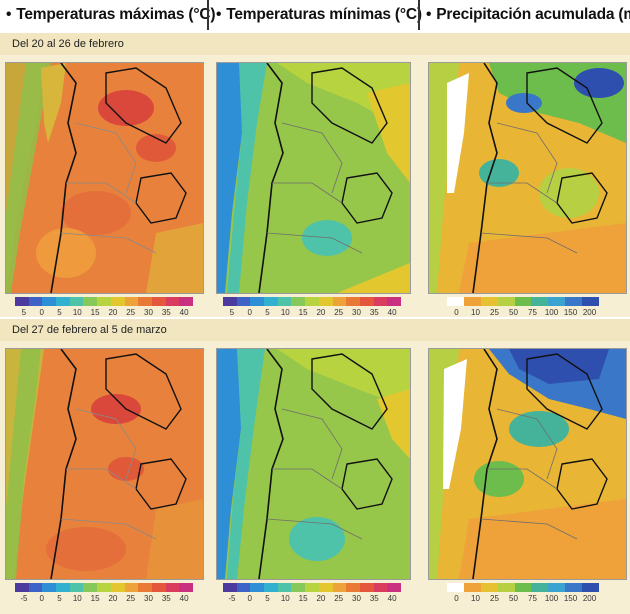 This screenshot has height=614, width=630. I want to click on scale-tmax-period1: 5 0 5 10 15 20 25 30 35 40, so click(104, 310).